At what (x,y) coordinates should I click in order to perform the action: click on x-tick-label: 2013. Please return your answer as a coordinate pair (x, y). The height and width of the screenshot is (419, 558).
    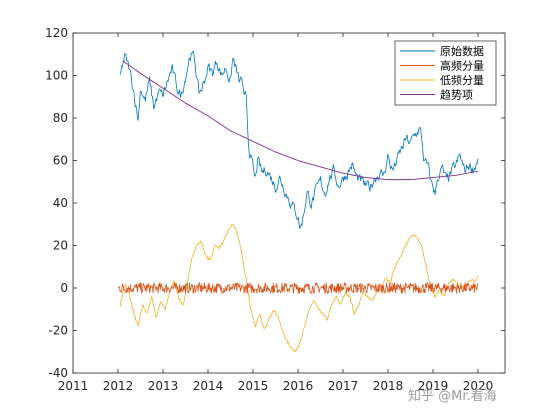
    Looking at the image, I should click on (163, 386).